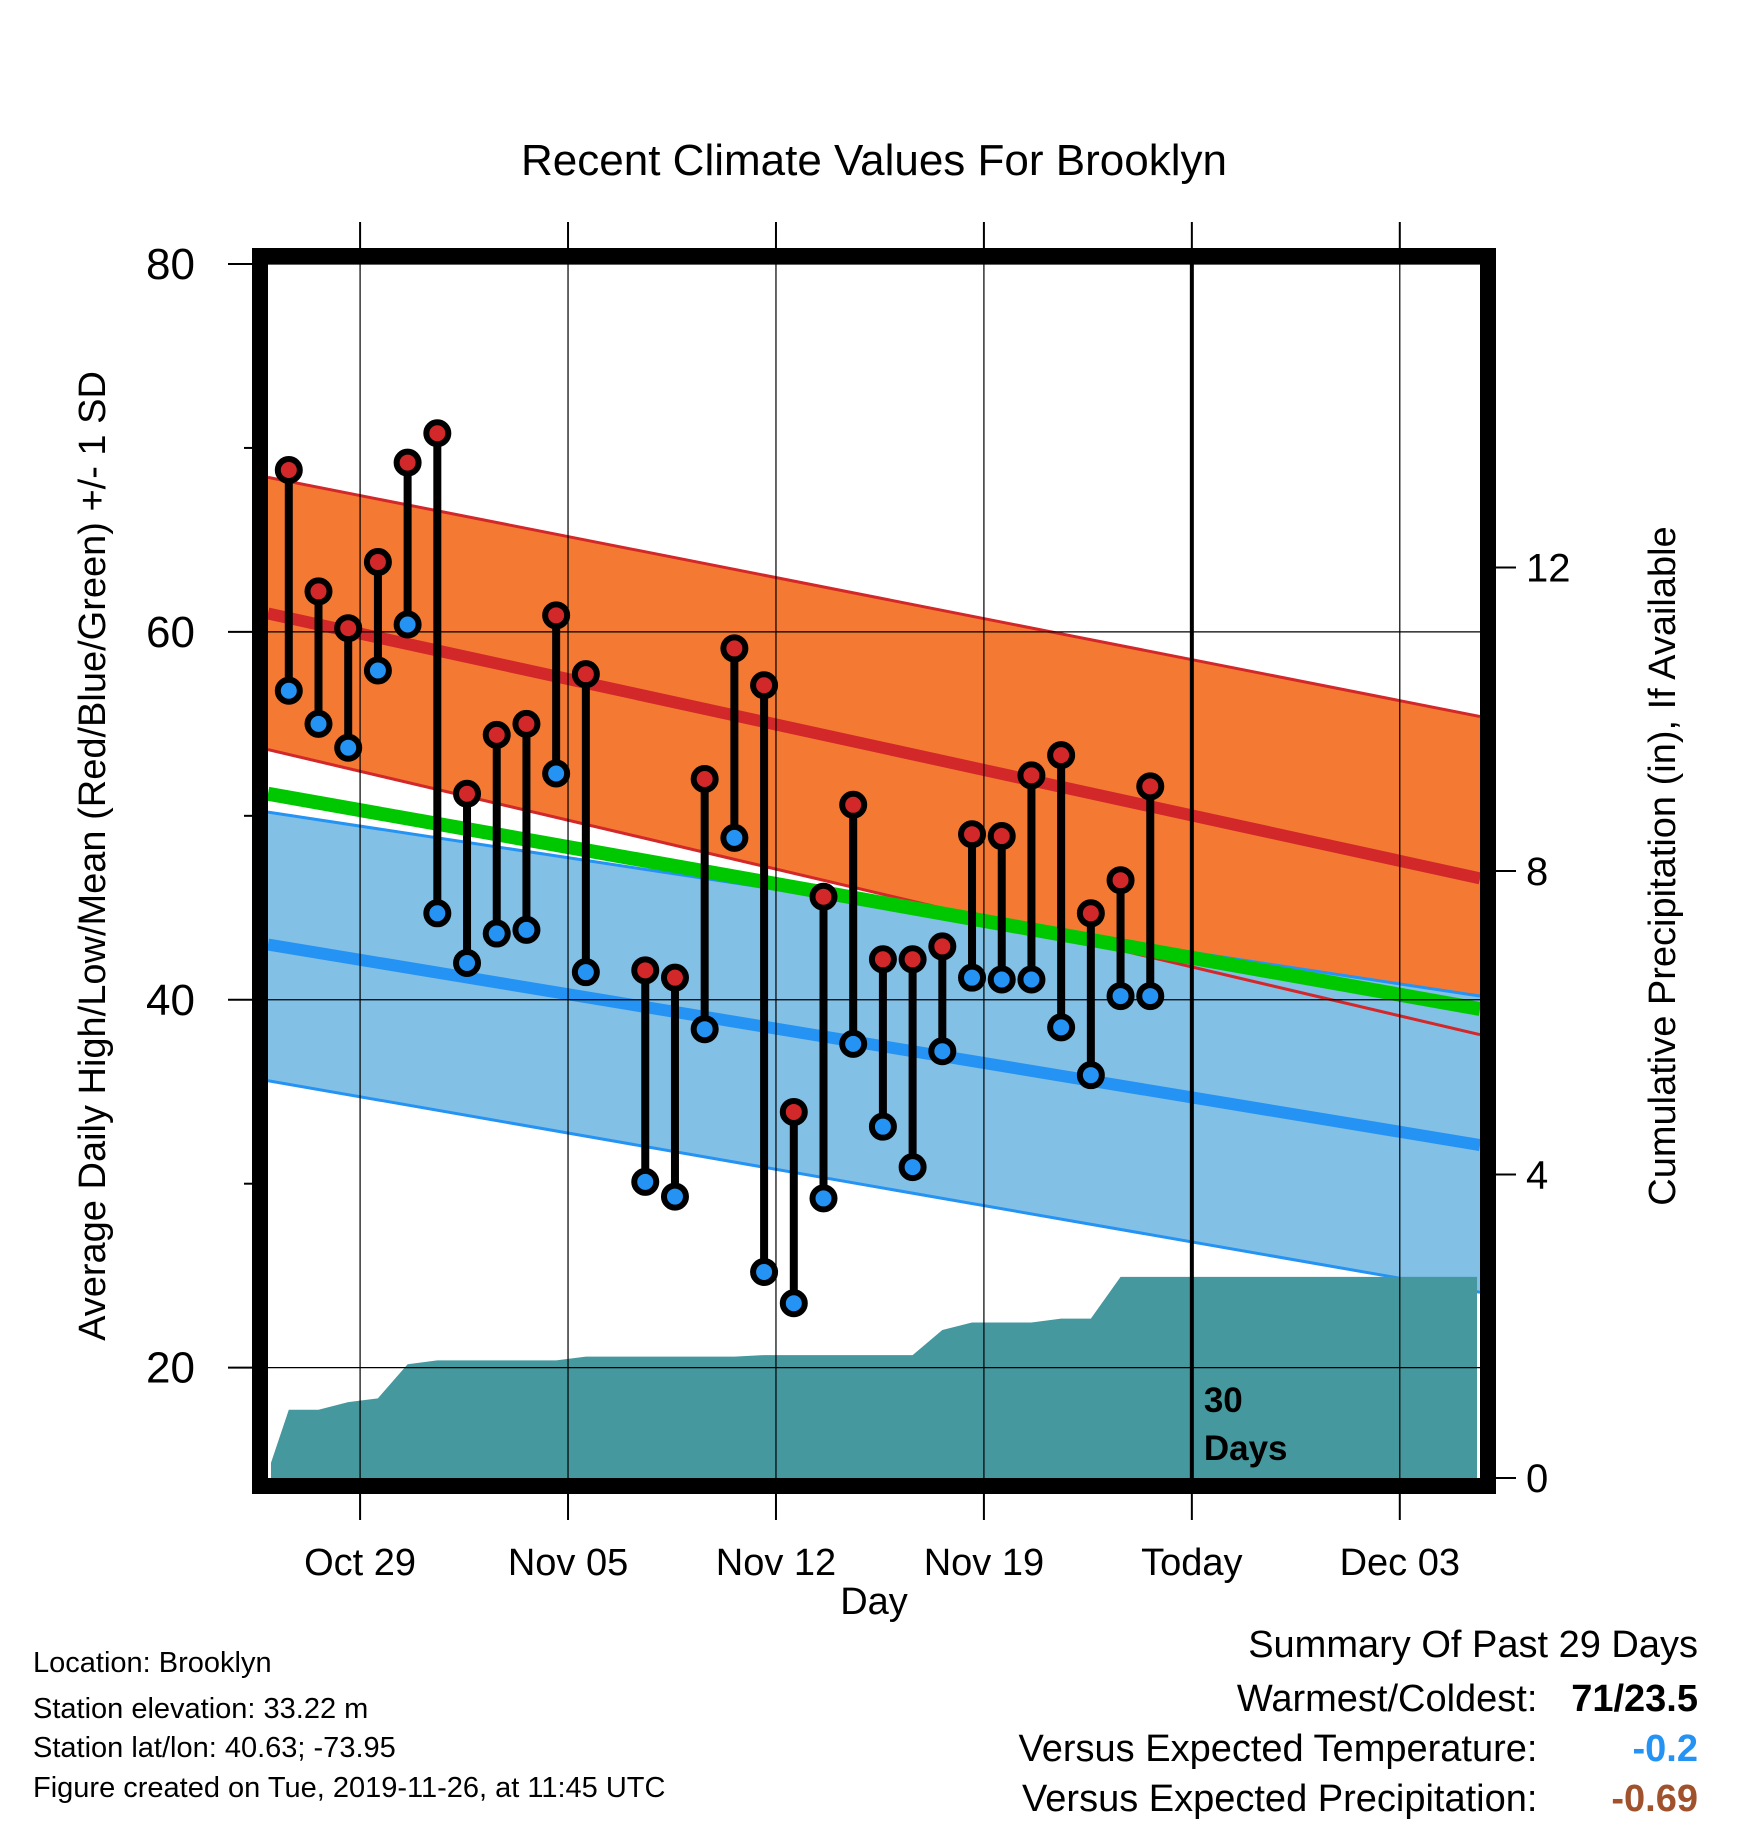  Describe the element at coordinates (170, 632) in the screenshot. I see `y-tick-label: 60` at that location.